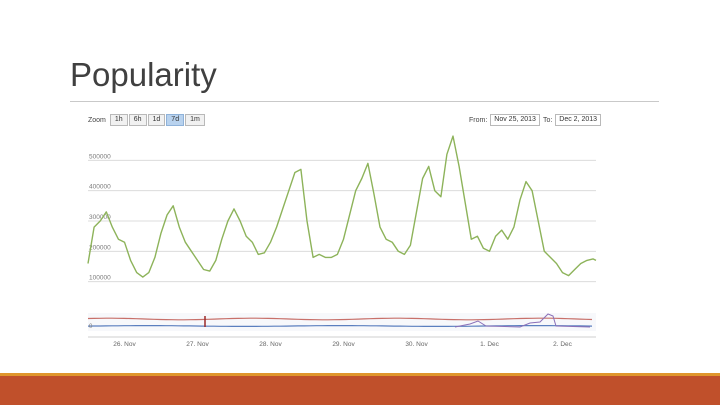  I want to click on navigator-series-red, so click(340, 319).